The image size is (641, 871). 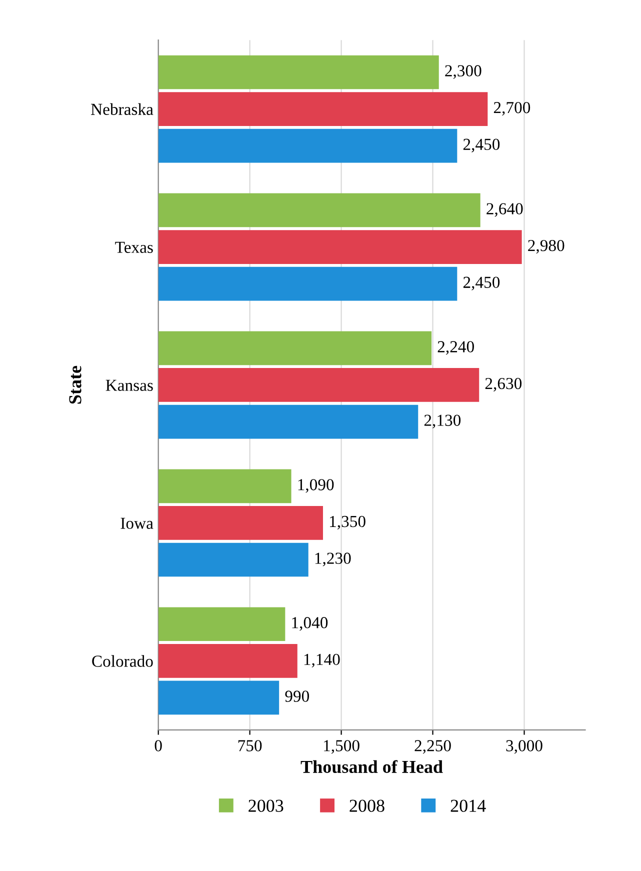 I want to click on data-label: 2,240, so click(x=456, y=348).